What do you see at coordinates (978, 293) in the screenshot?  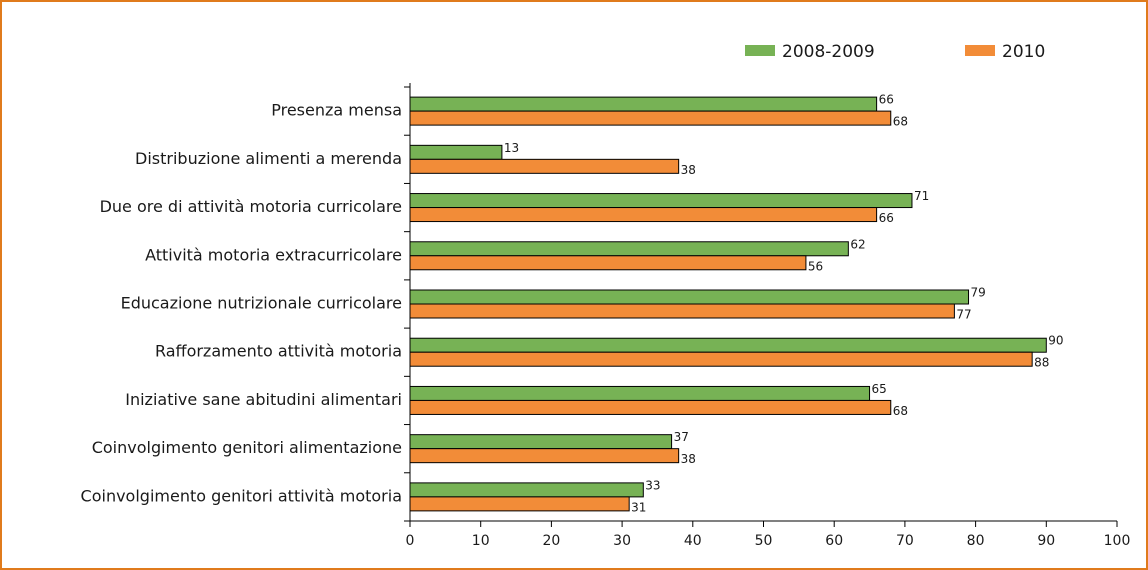 I see `value-label: 79` at bounding box center [978, 293].